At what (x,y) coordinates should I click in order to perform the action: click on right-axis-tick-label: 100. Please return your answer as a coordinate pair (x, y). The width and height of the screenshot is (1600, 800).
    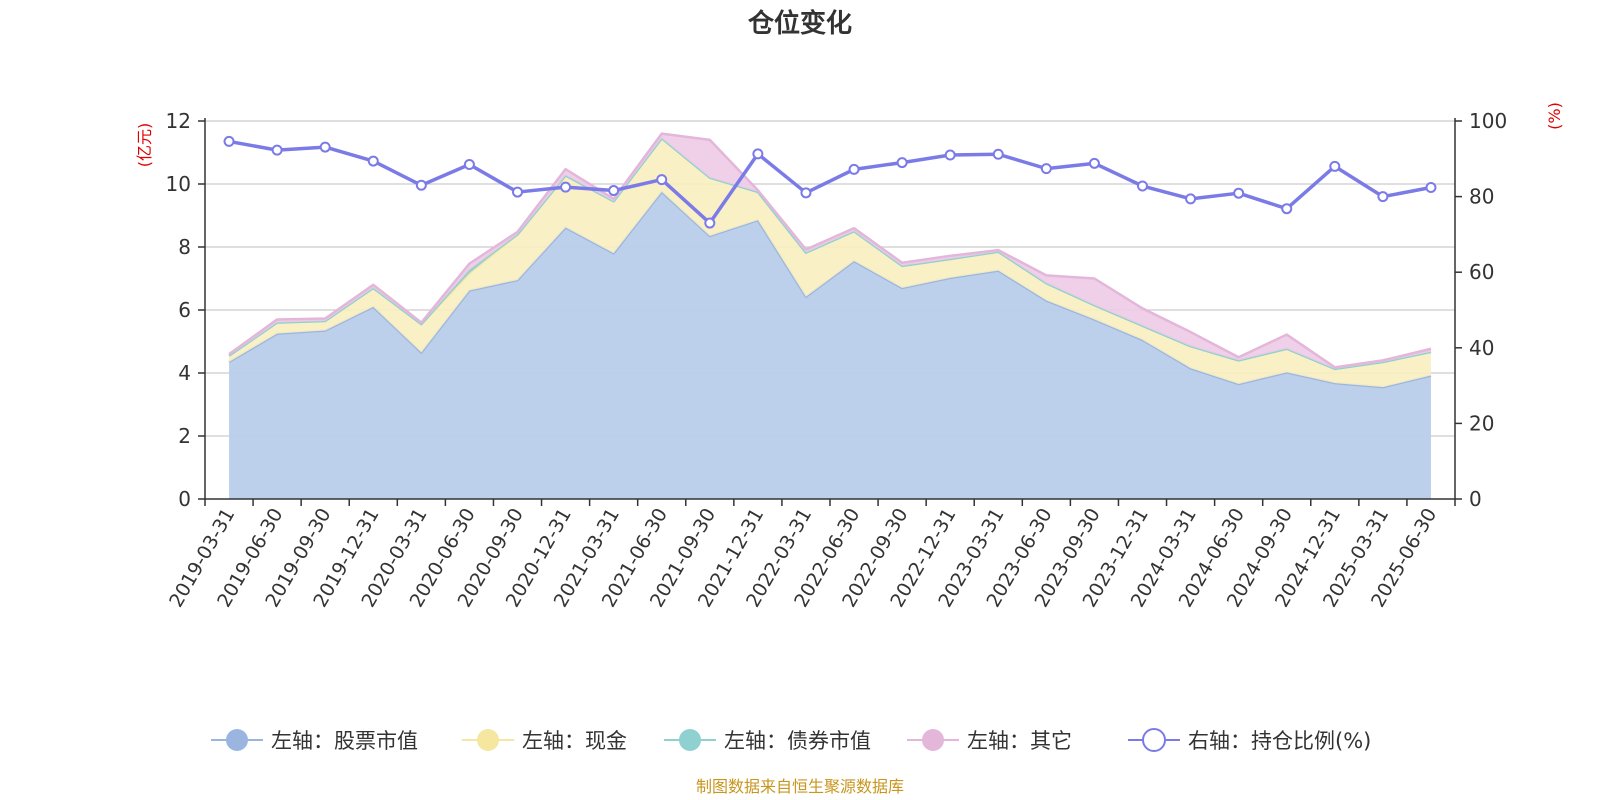
    Looking at the image, I should click on (1488, 121).